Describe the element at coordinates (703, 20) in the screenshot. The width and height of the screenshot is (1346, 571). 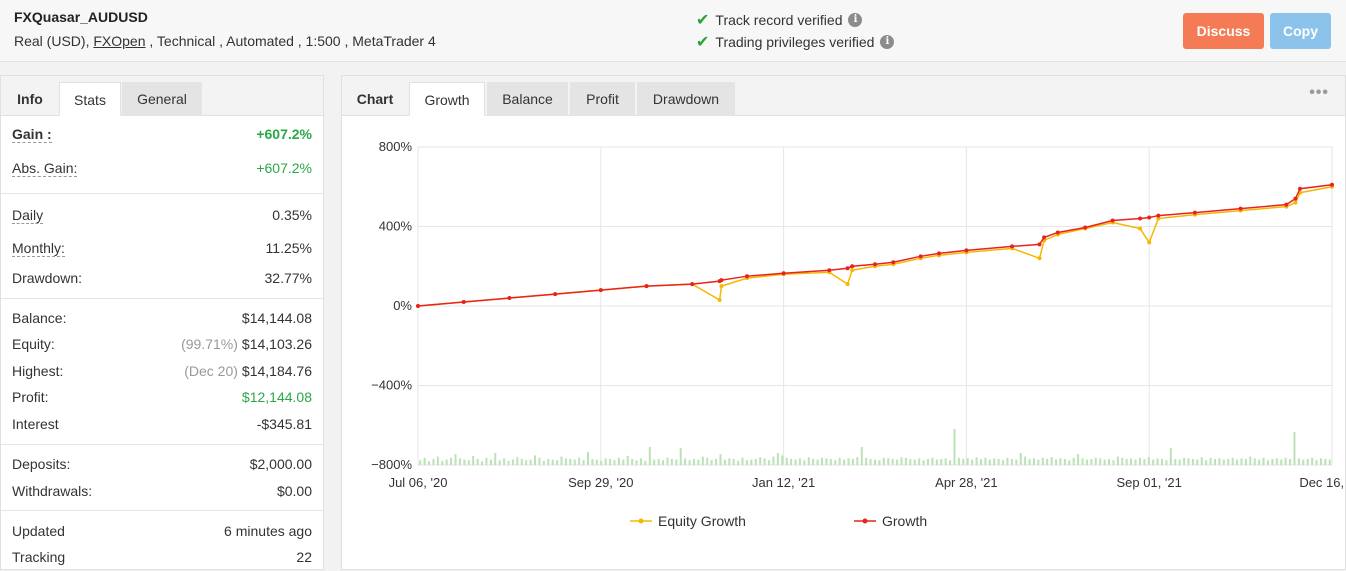
I see `checkmark-icon: ✔` at that location.